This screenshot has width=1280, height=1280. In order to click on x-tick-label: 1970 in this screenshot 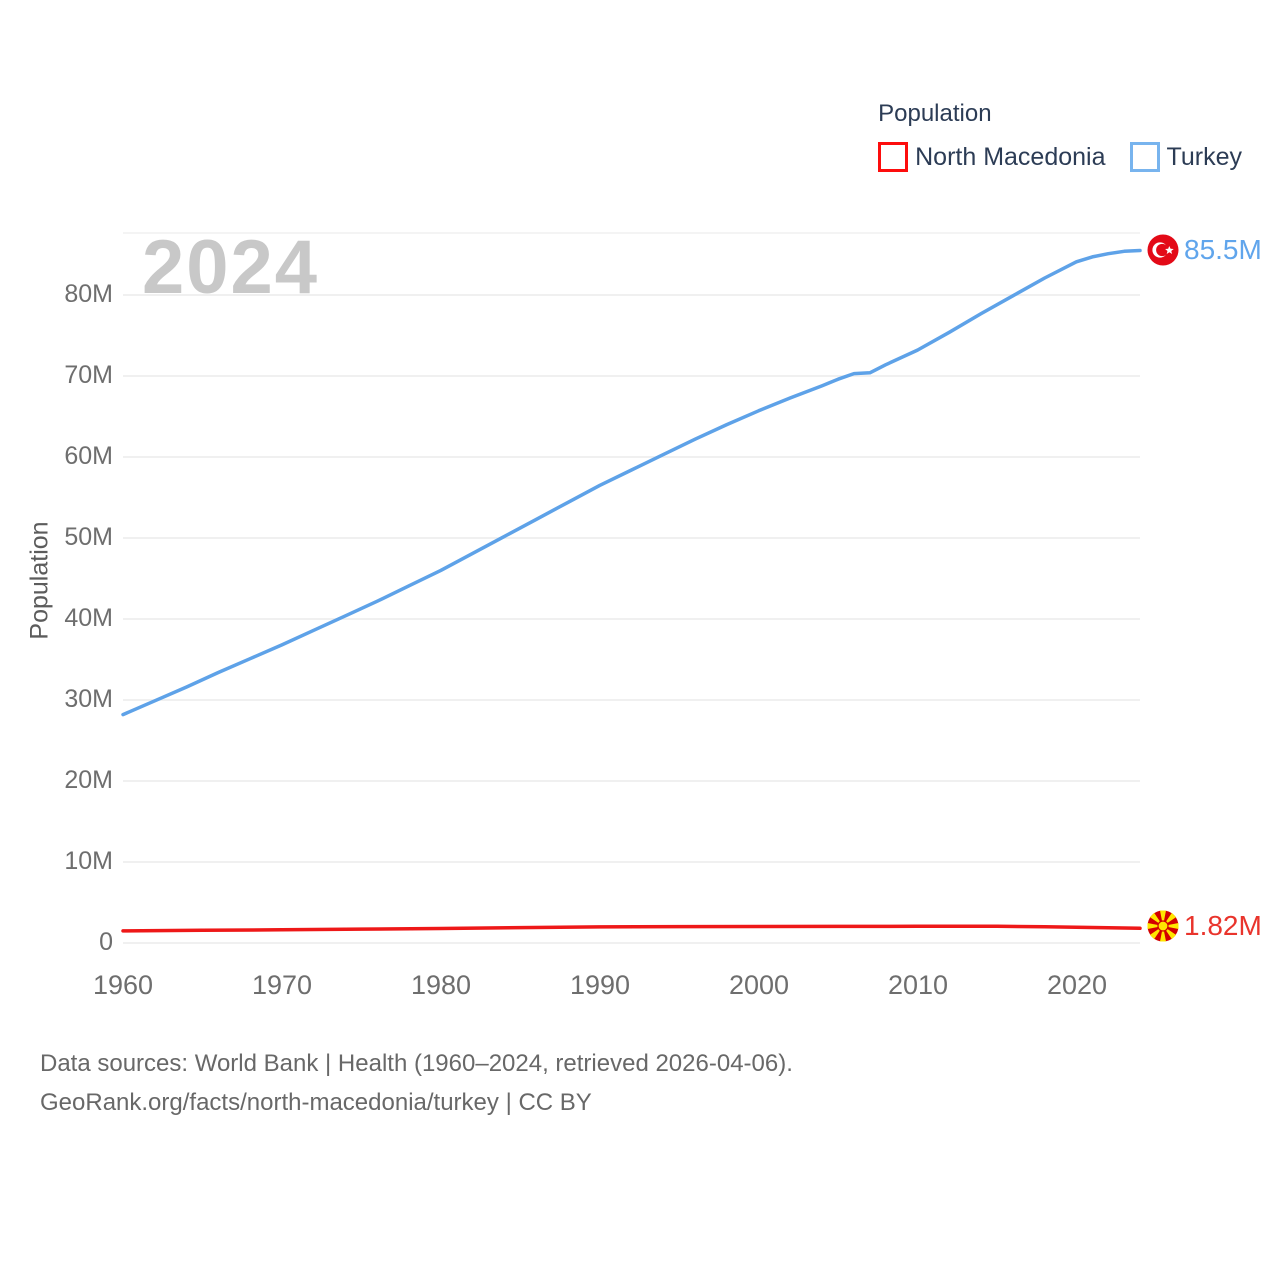, I will do `click(282, 985)`.